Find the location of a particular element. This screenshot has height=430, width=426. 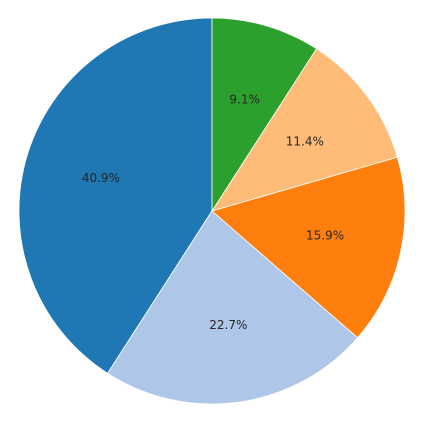

slice-label: 9.1% is located at coordinates (244, 99).